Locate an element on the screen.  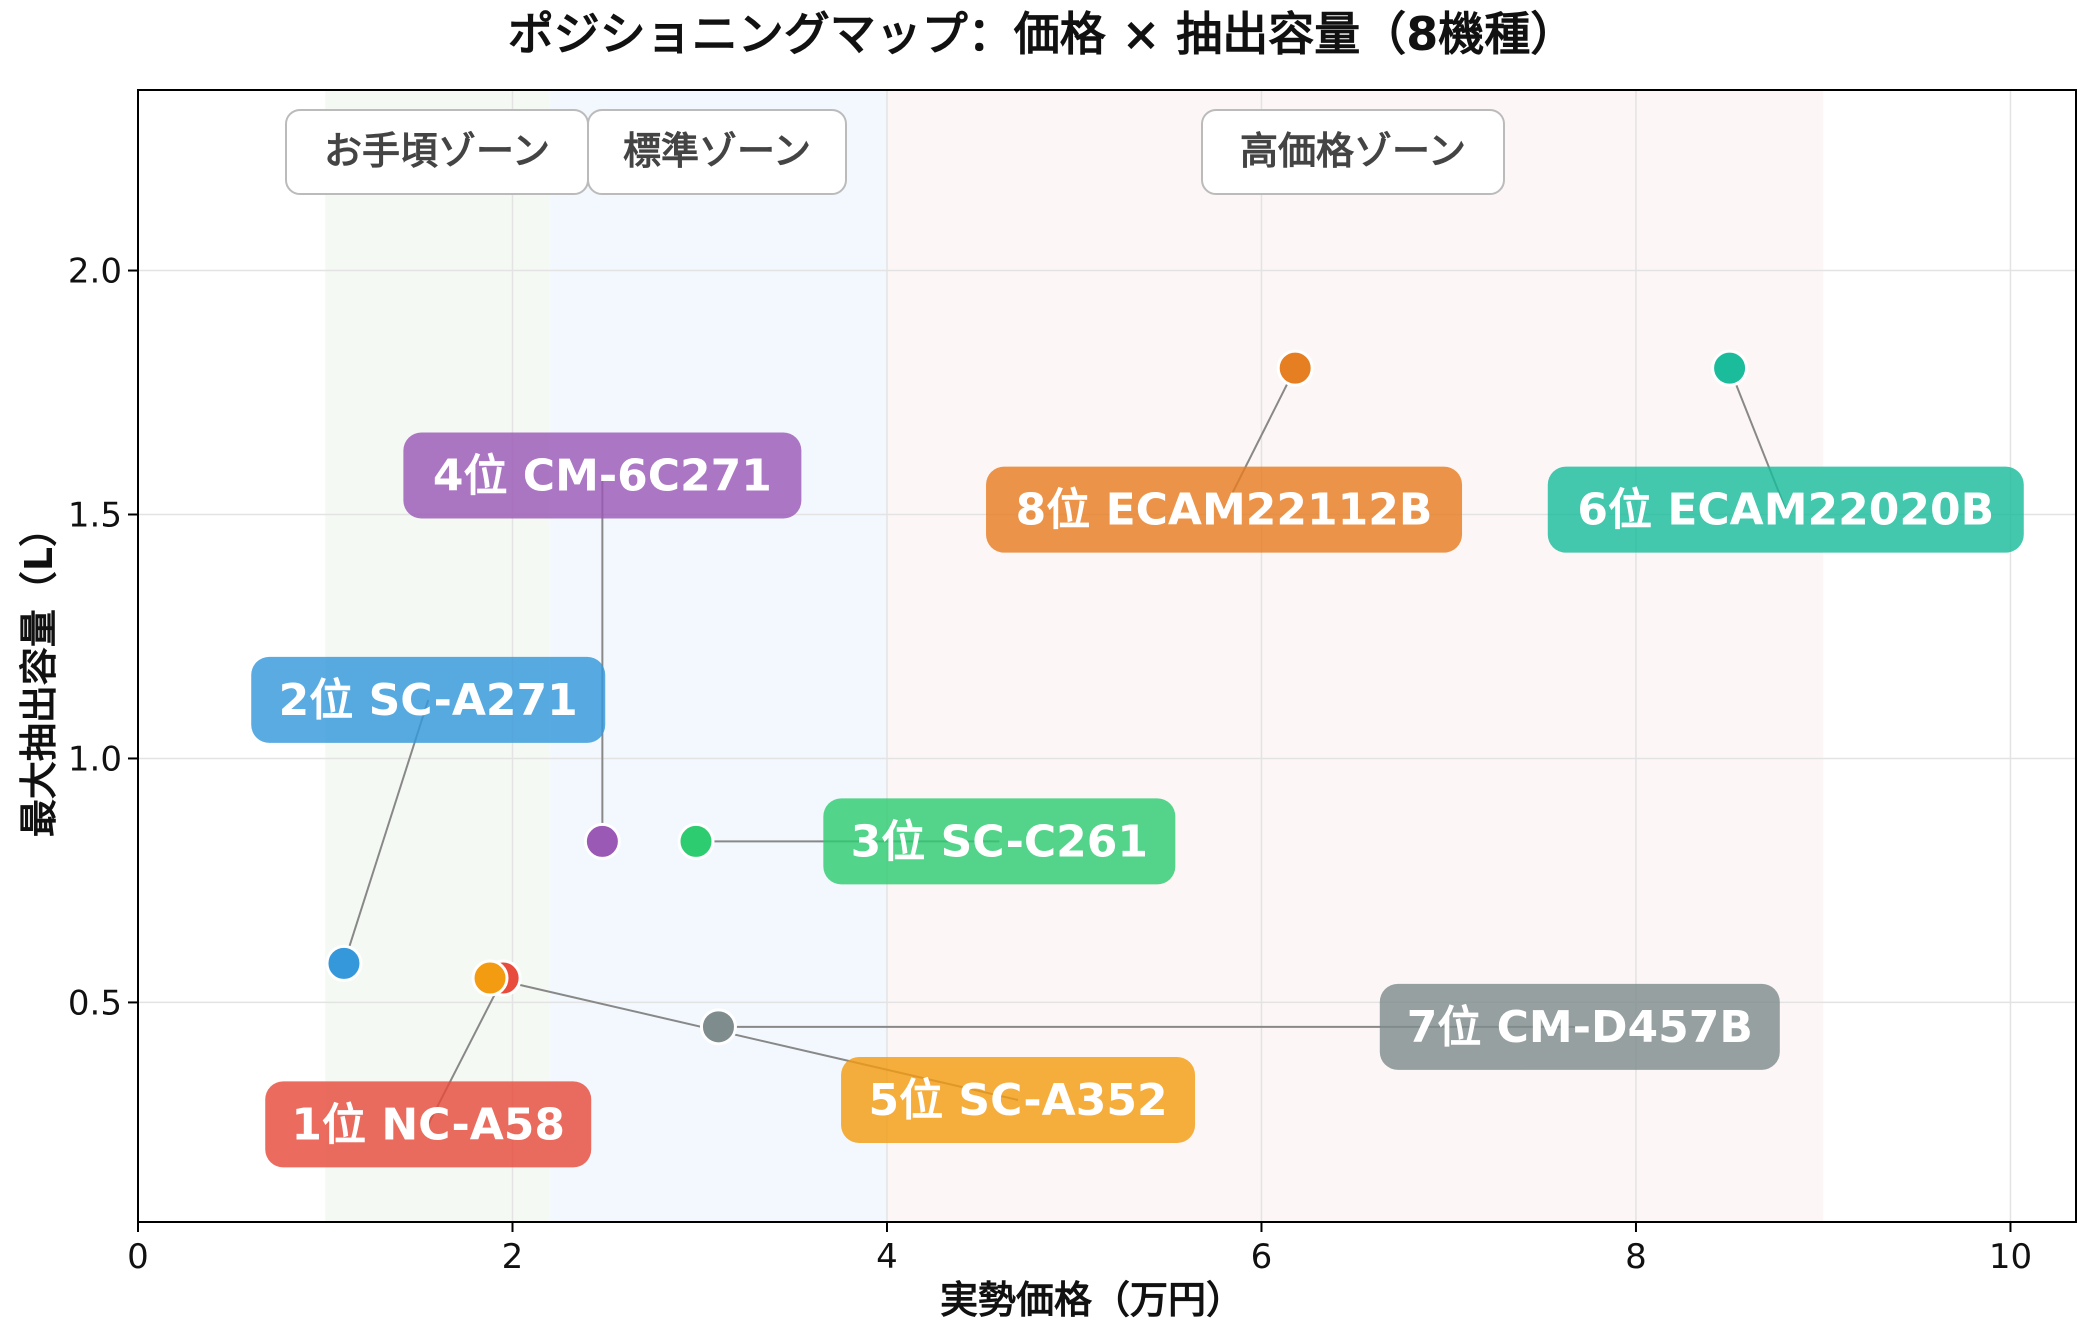
zone-label: お手頃ゾーン is located at coordinates (437, 151).